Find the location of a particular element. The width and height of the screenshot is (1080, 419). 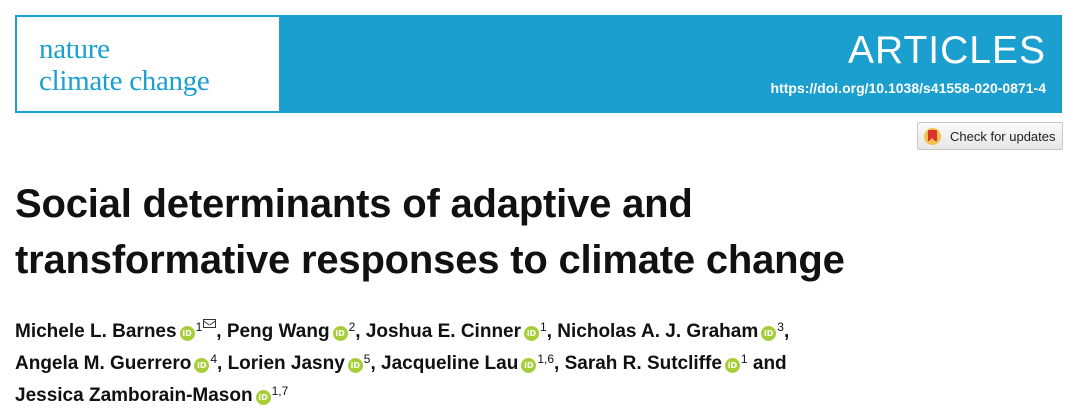

author-line-3: Jessica Zamborain-Mason iD 1,7 is located at coordinates (540, 396).